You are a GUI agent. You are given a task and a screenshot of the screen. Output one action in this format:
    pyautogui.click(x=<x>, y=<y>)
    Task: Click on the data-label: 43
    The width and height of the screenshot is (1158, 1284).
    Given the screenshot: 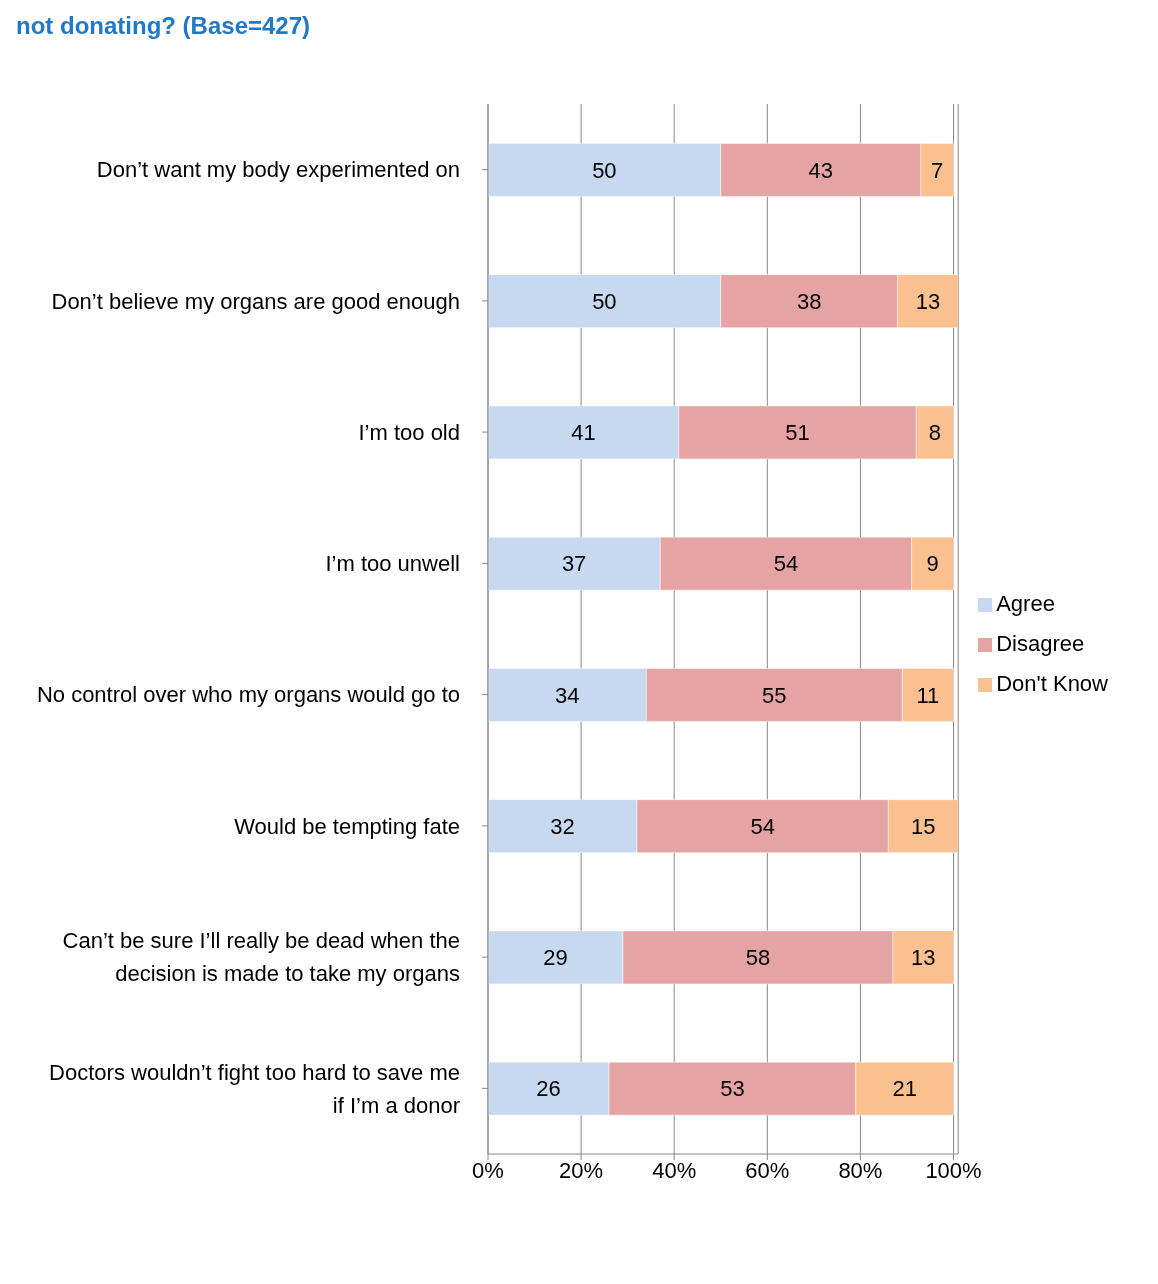 What is the action you would take?
    pyautogui.click(x=821, y=170)
    